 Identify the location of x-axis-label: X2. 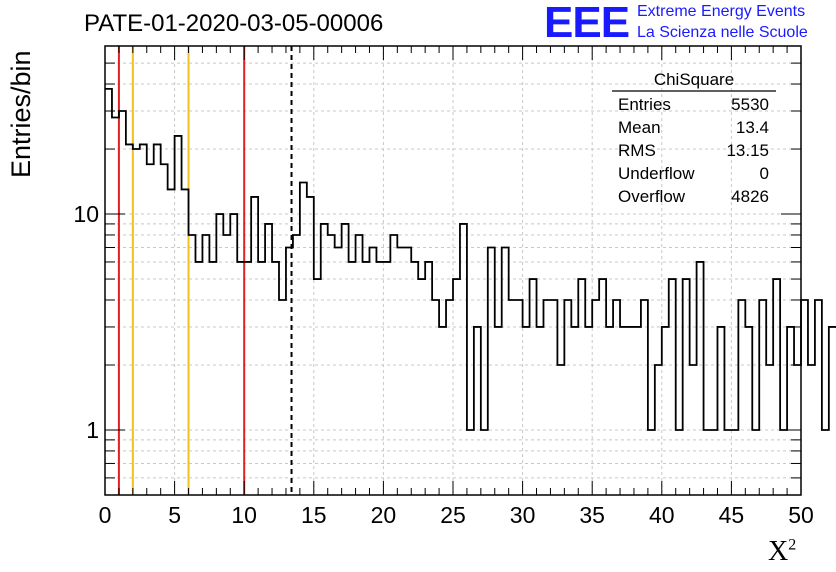
(782, 552).